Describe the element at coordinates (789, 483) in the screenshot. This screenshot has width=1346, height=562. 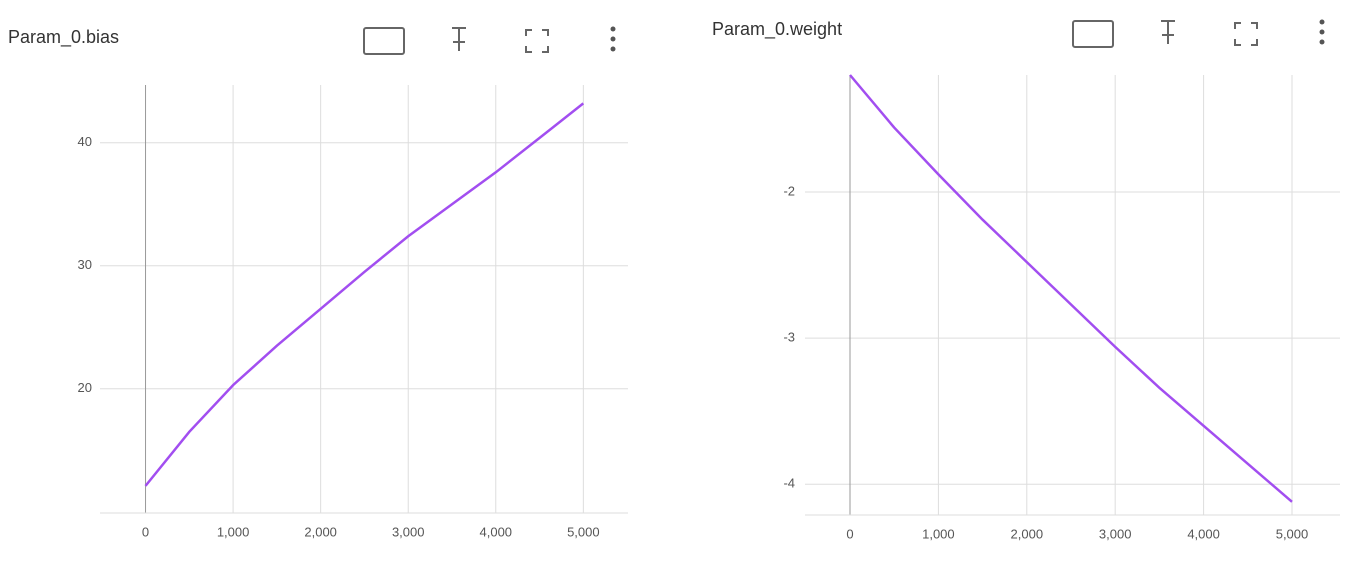
I see `y-tick-label: -4` at that location.